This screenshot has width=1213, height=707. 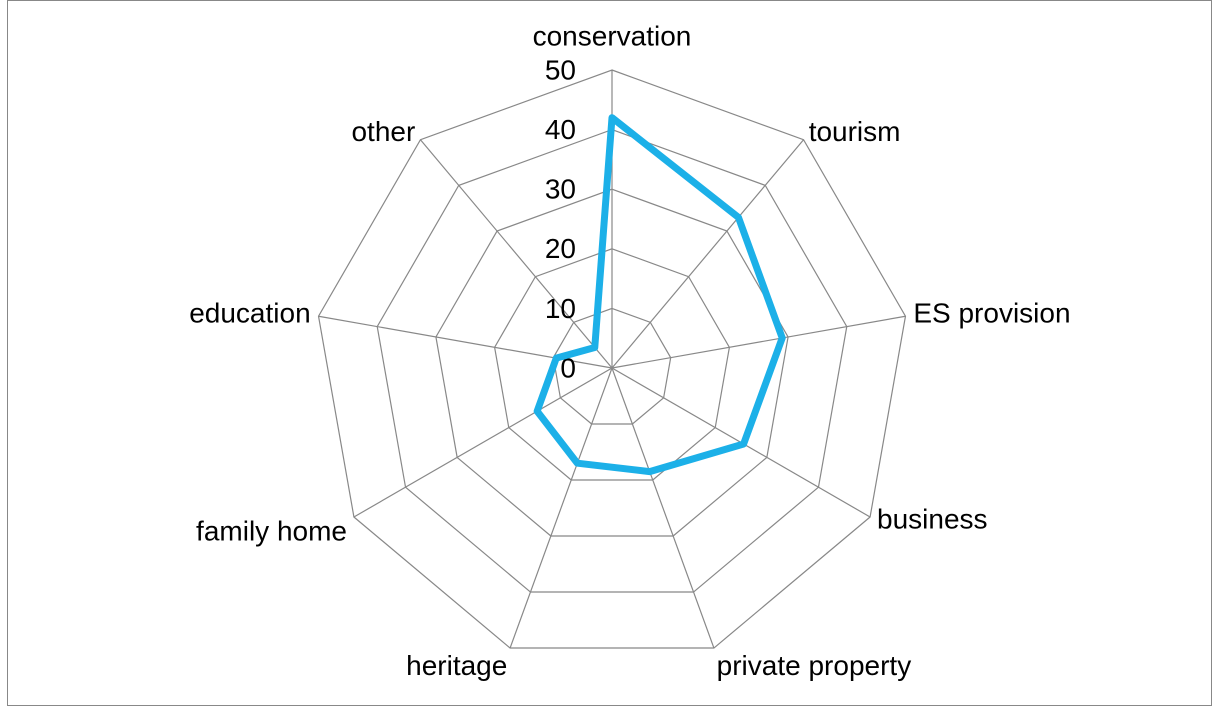 I want to click on category-label: ES provision, so click(x=991, y=312).